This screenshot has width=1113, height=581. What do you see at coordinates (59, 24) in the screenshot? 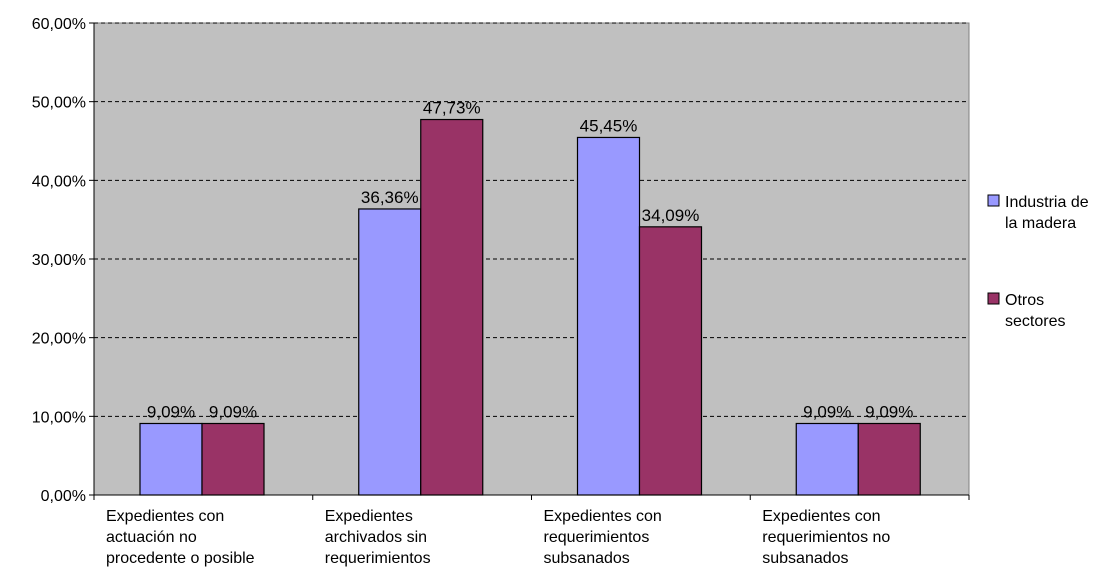
I see `y-tick-label: 60,00%` at bounding box center [59, 24].